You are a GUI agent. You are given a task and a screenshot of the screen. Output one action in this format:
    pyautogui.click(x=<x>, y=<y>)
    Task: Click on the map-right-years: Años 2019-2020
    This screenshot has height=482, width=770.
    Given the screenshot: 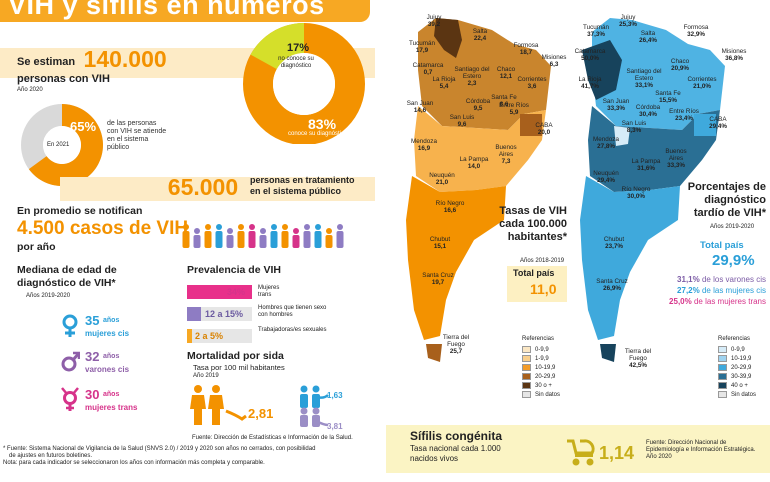 What is the action you would take?
    pyautogui.click(x=732, y=227)
    